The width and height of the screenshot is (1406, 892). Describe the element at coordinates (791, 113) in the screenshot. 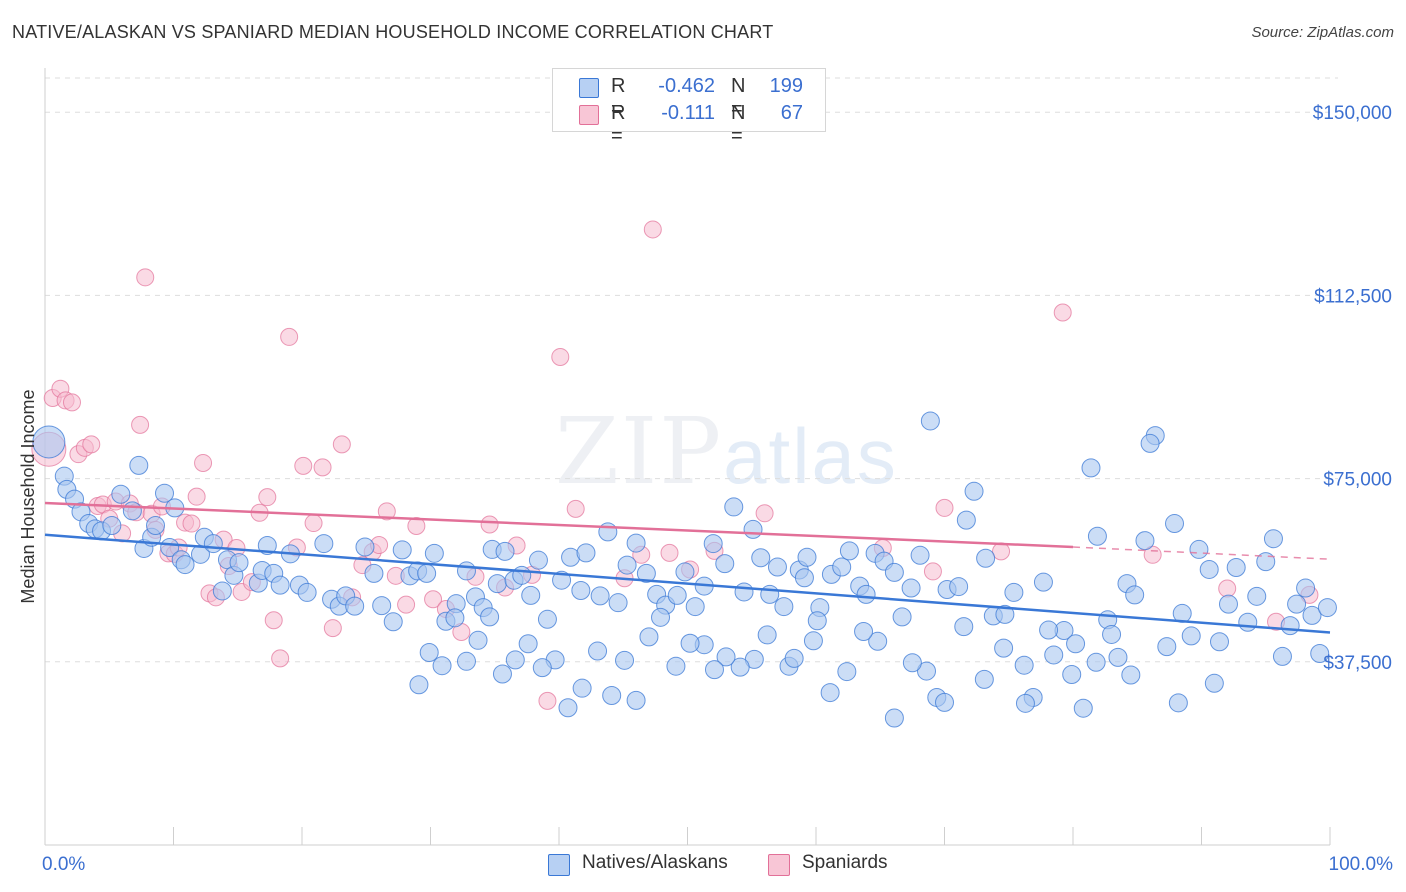

I see `n-value: 67` at that location.